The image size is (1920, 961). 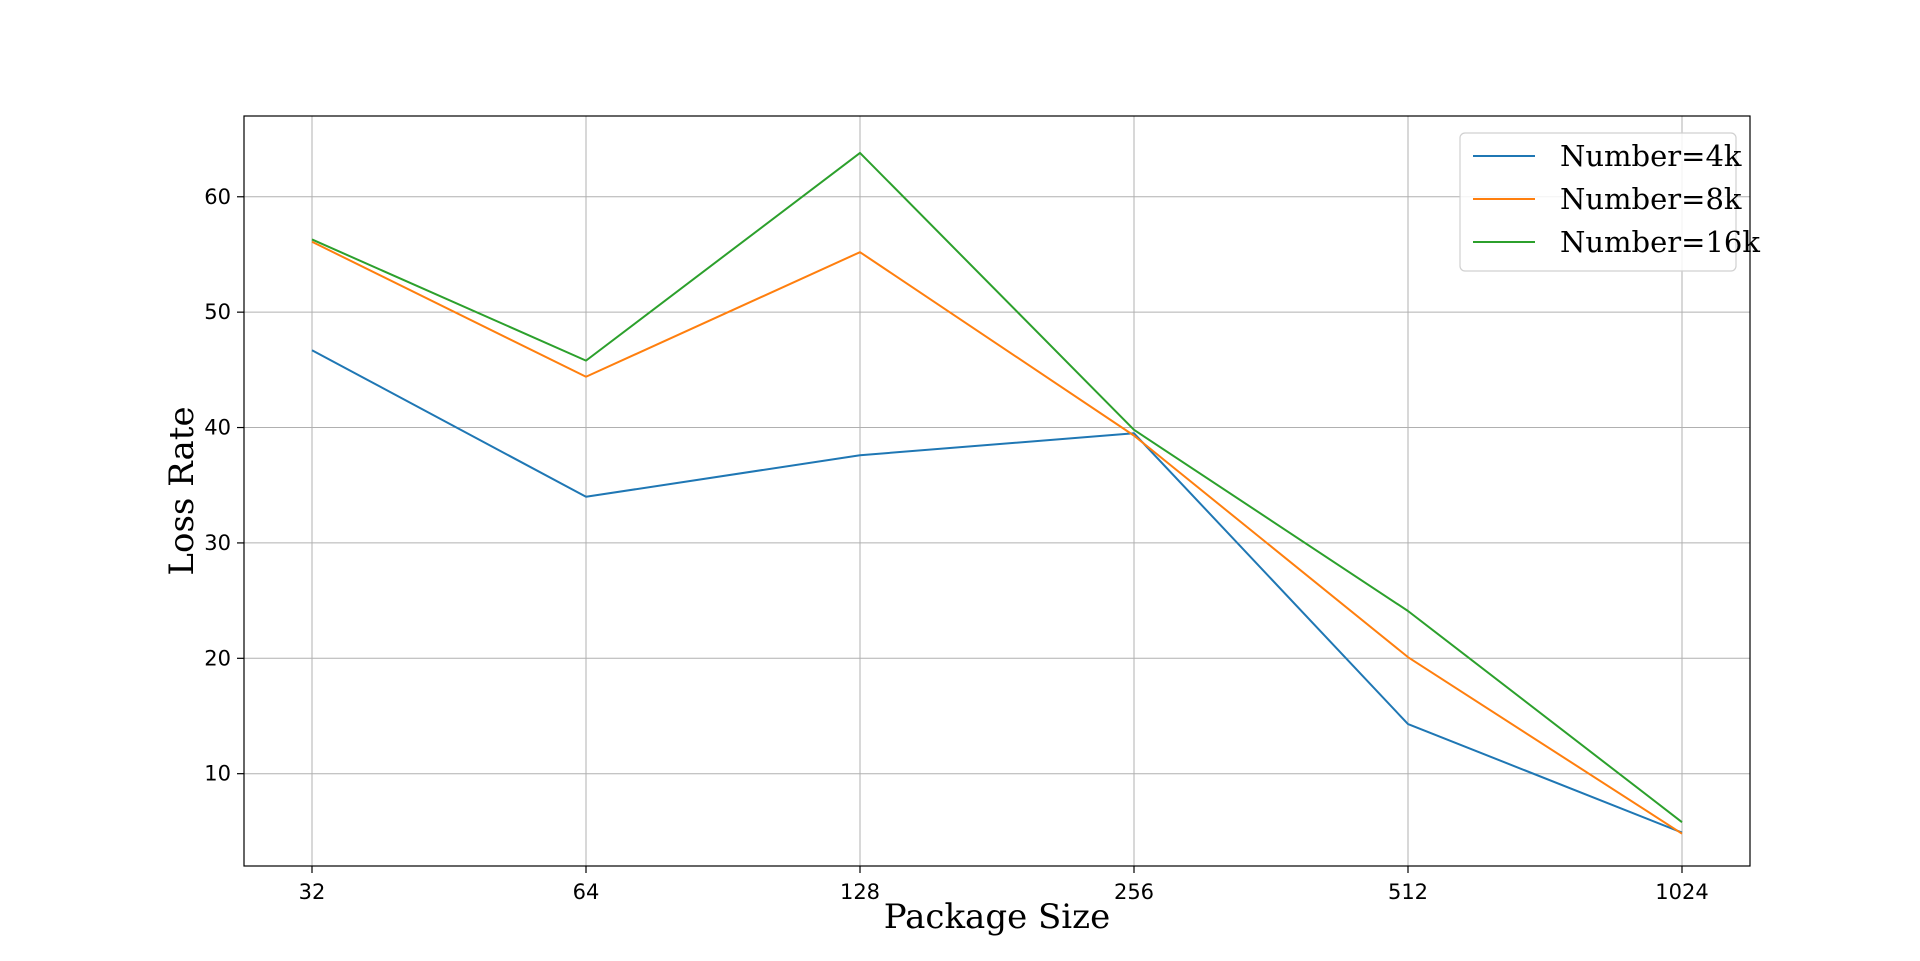 I want to click on y-tick-label: 40, so click(x=217, y=428).